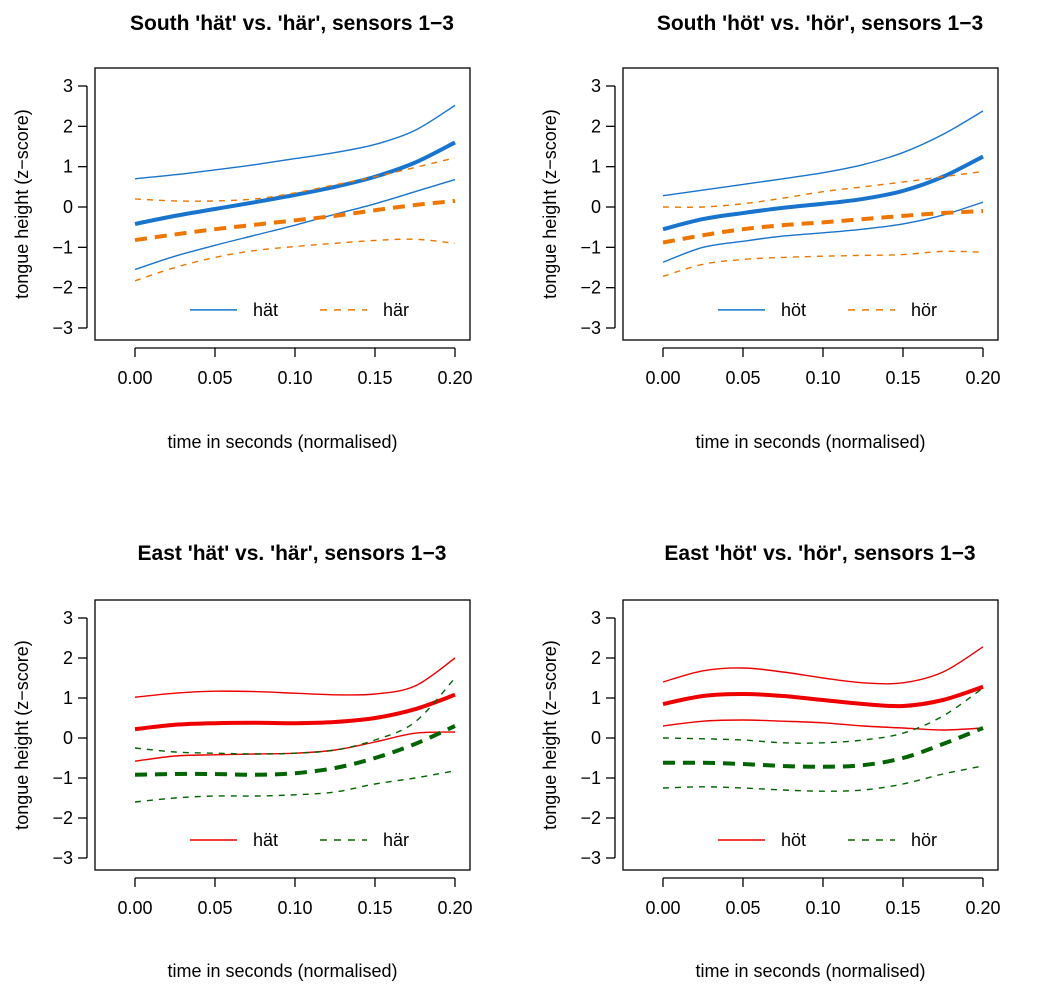 Image resolution: width=1055 pixels, height=984 pixels. I want to click on chart-title: East 'höt' vs. 'hör', sensors 1−3, so click(819, 553).